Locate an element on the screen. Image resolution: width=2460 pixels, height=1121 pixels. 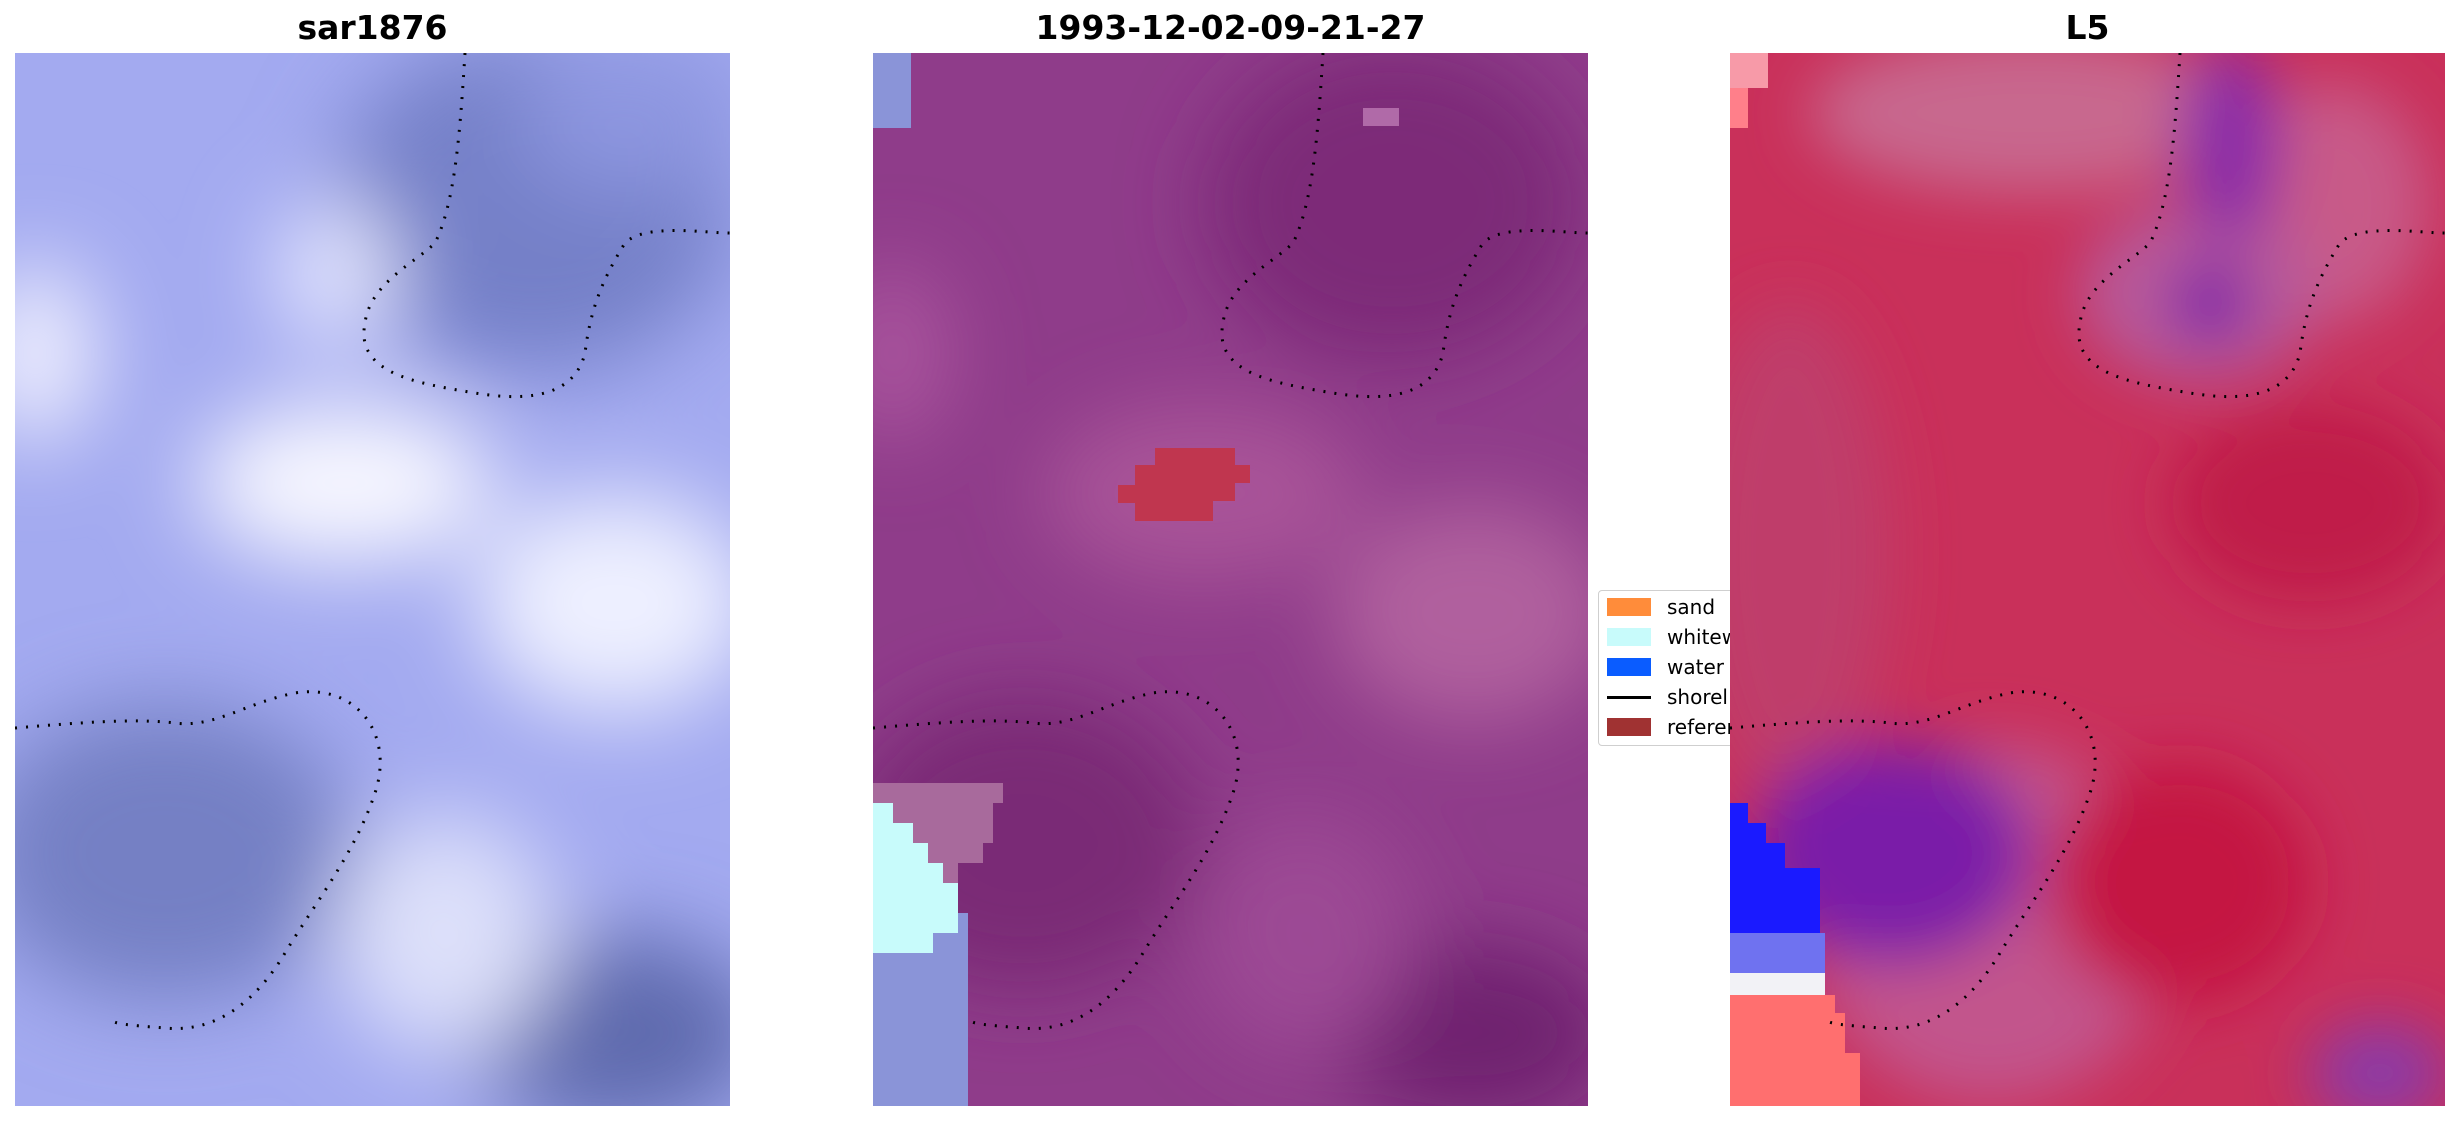
legend-label: sand is located at coordinates (1691, 607).